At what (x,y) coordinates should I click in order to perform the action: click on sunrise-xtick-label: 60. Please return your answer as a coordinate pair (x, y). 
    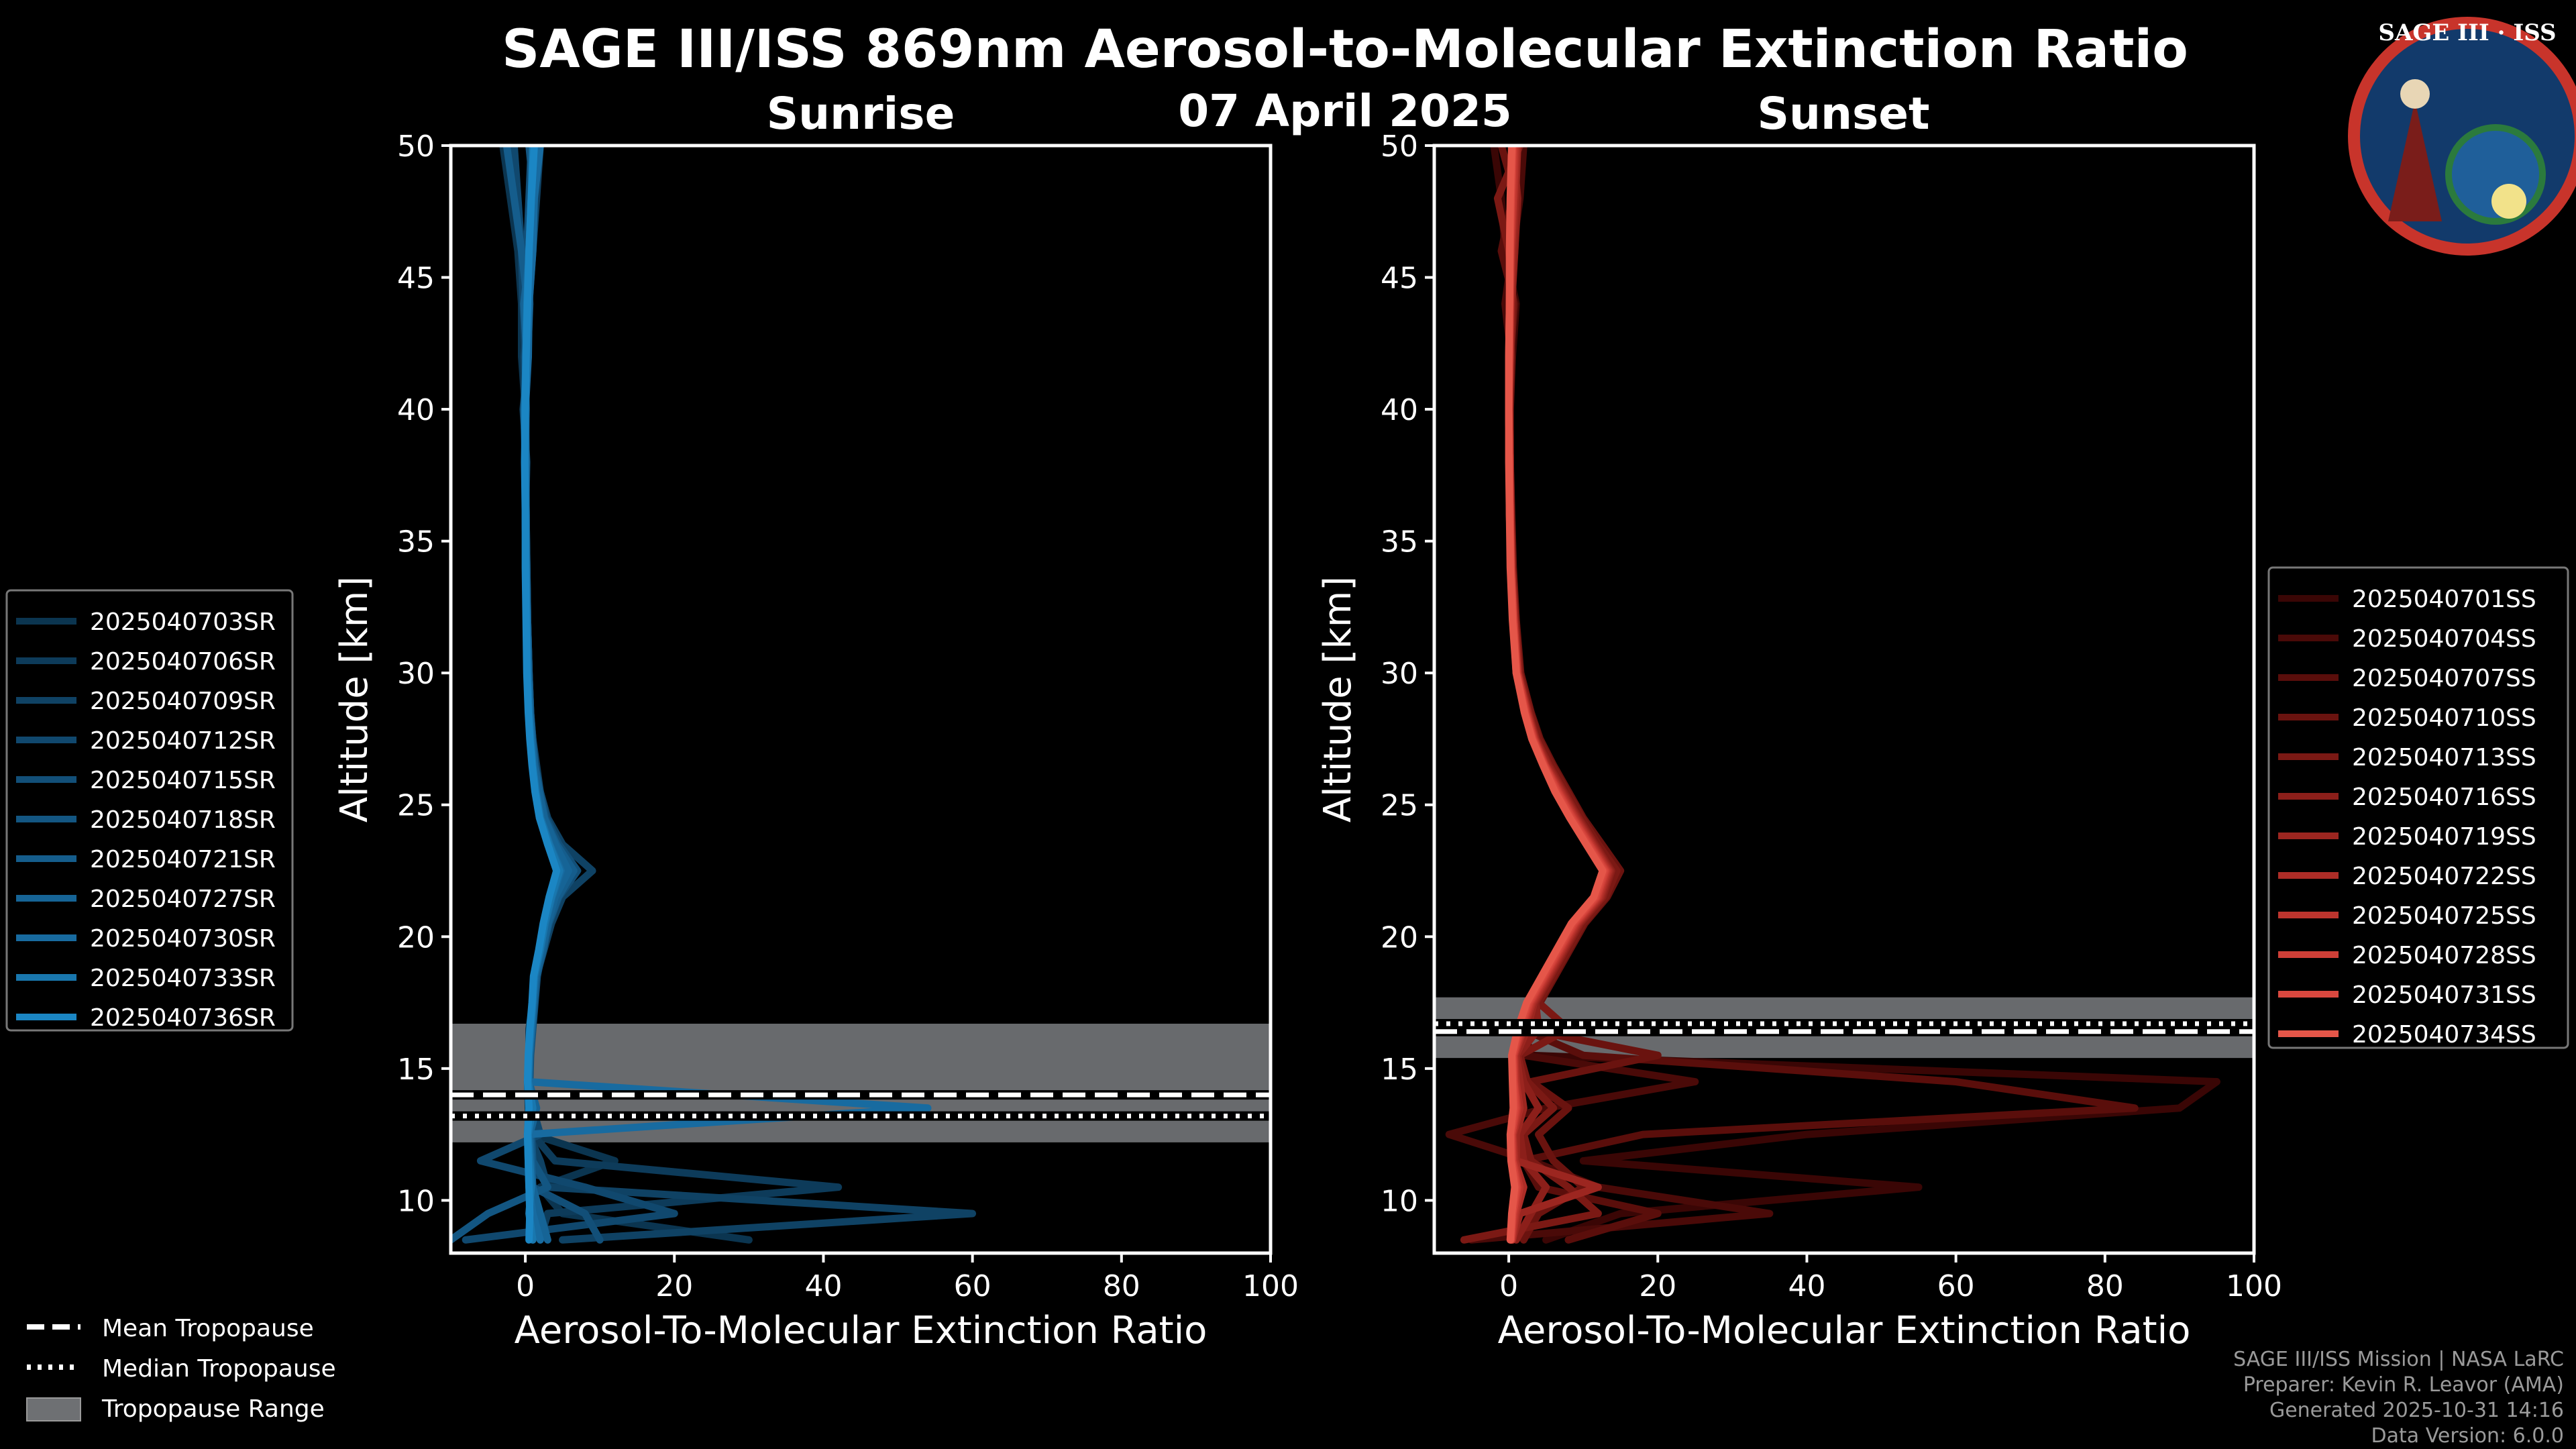
    Looking at the image, I should click on (972, 1286).